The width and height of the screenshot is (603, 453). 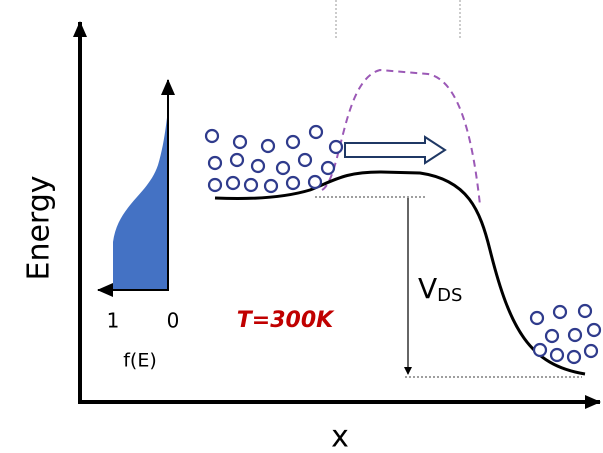 I want to click on fermi-tick-label: 0, so click(x=173, y=321).